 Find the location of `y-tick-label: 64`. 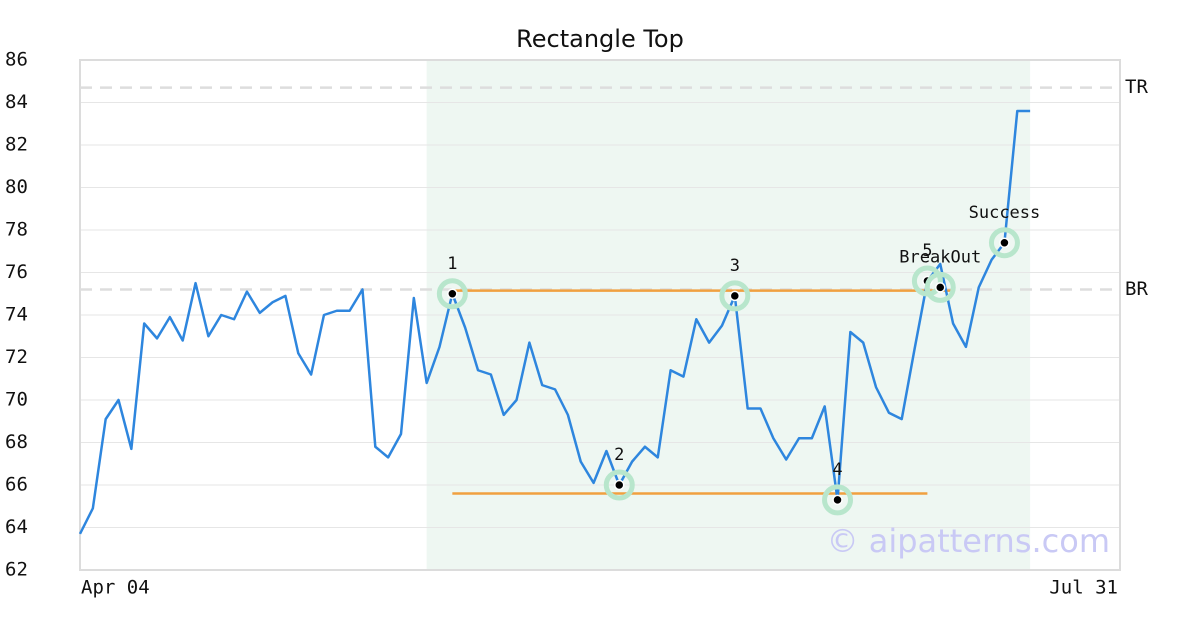

y-tick-label: 64 is located at coordinates (16, 527).